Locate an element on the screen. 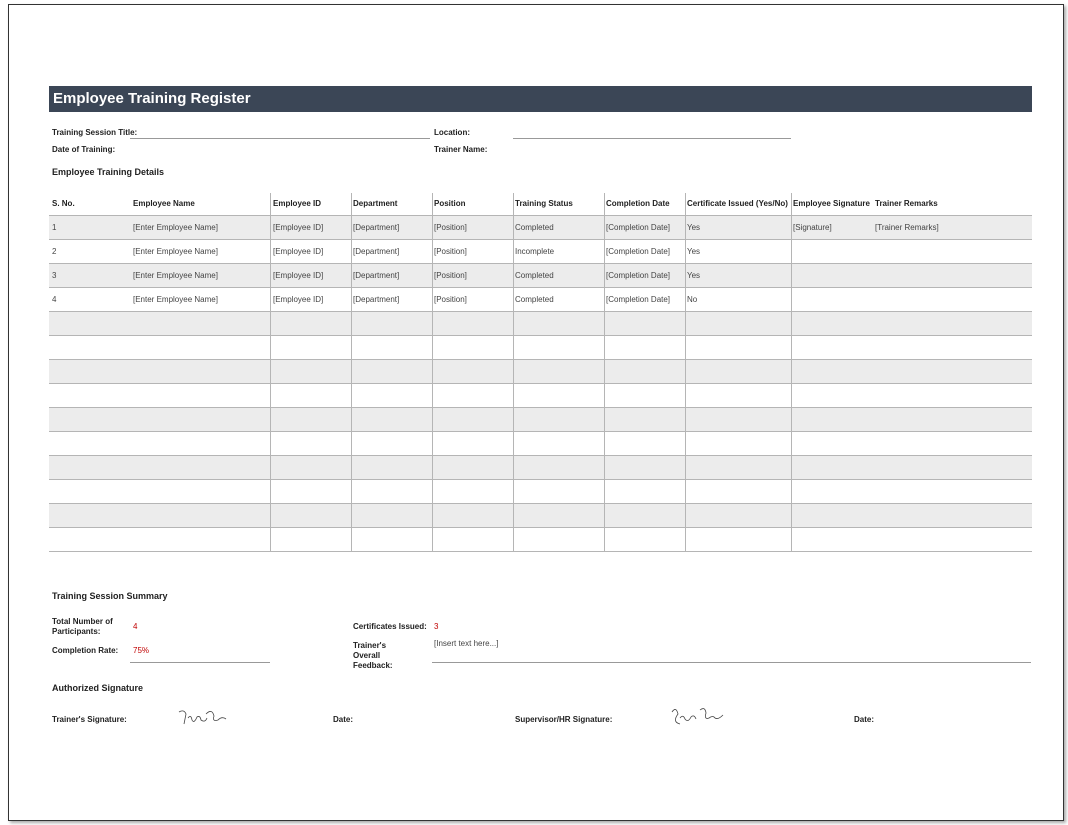 The height and width of the screenshot is (825, 1068). column-header: Completion Date is located at coordinates (638, 203).